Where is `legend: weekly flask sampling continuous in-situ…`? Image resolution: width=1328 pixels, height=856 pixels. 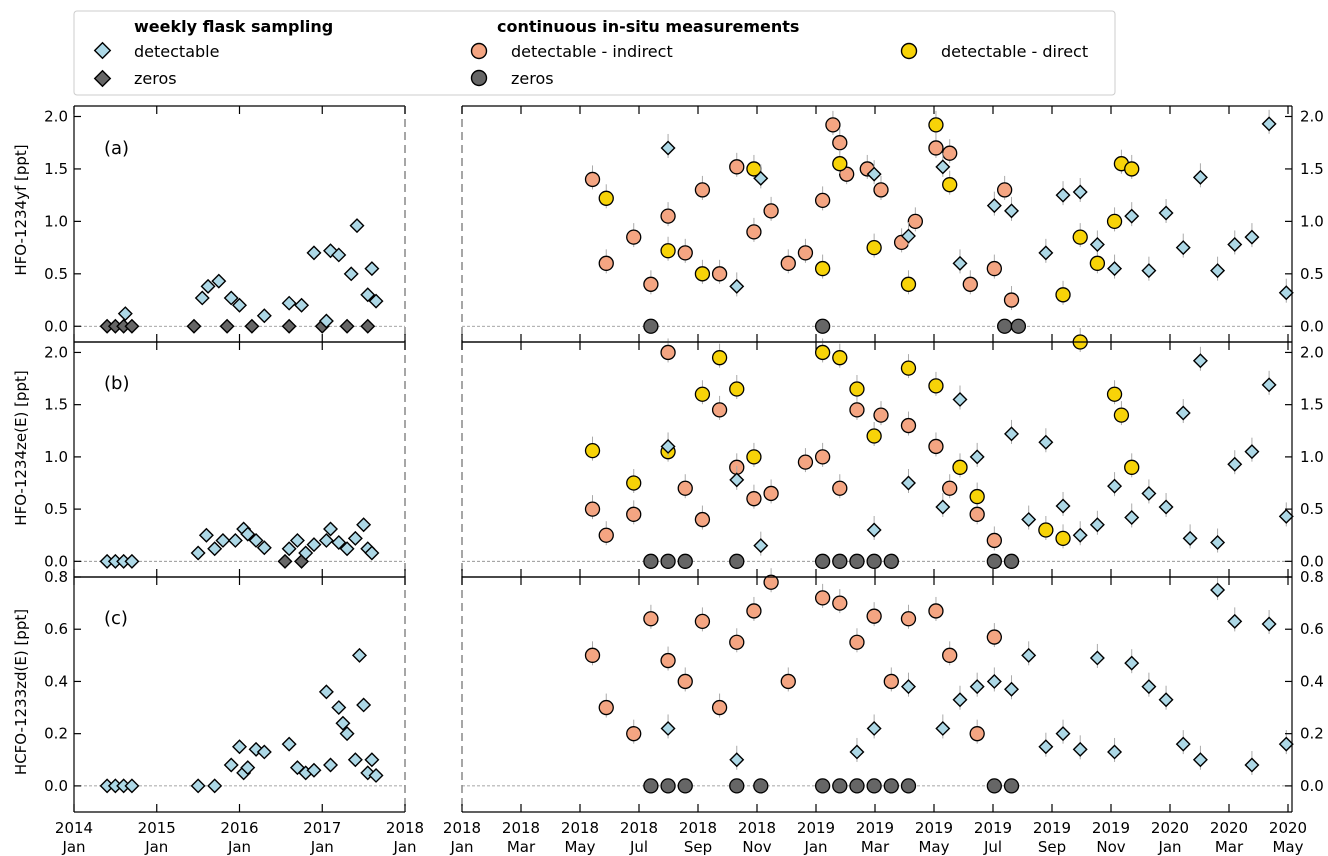
legend: weekly flask sampling continuous in-situ… is located at coordinates (594, 53).